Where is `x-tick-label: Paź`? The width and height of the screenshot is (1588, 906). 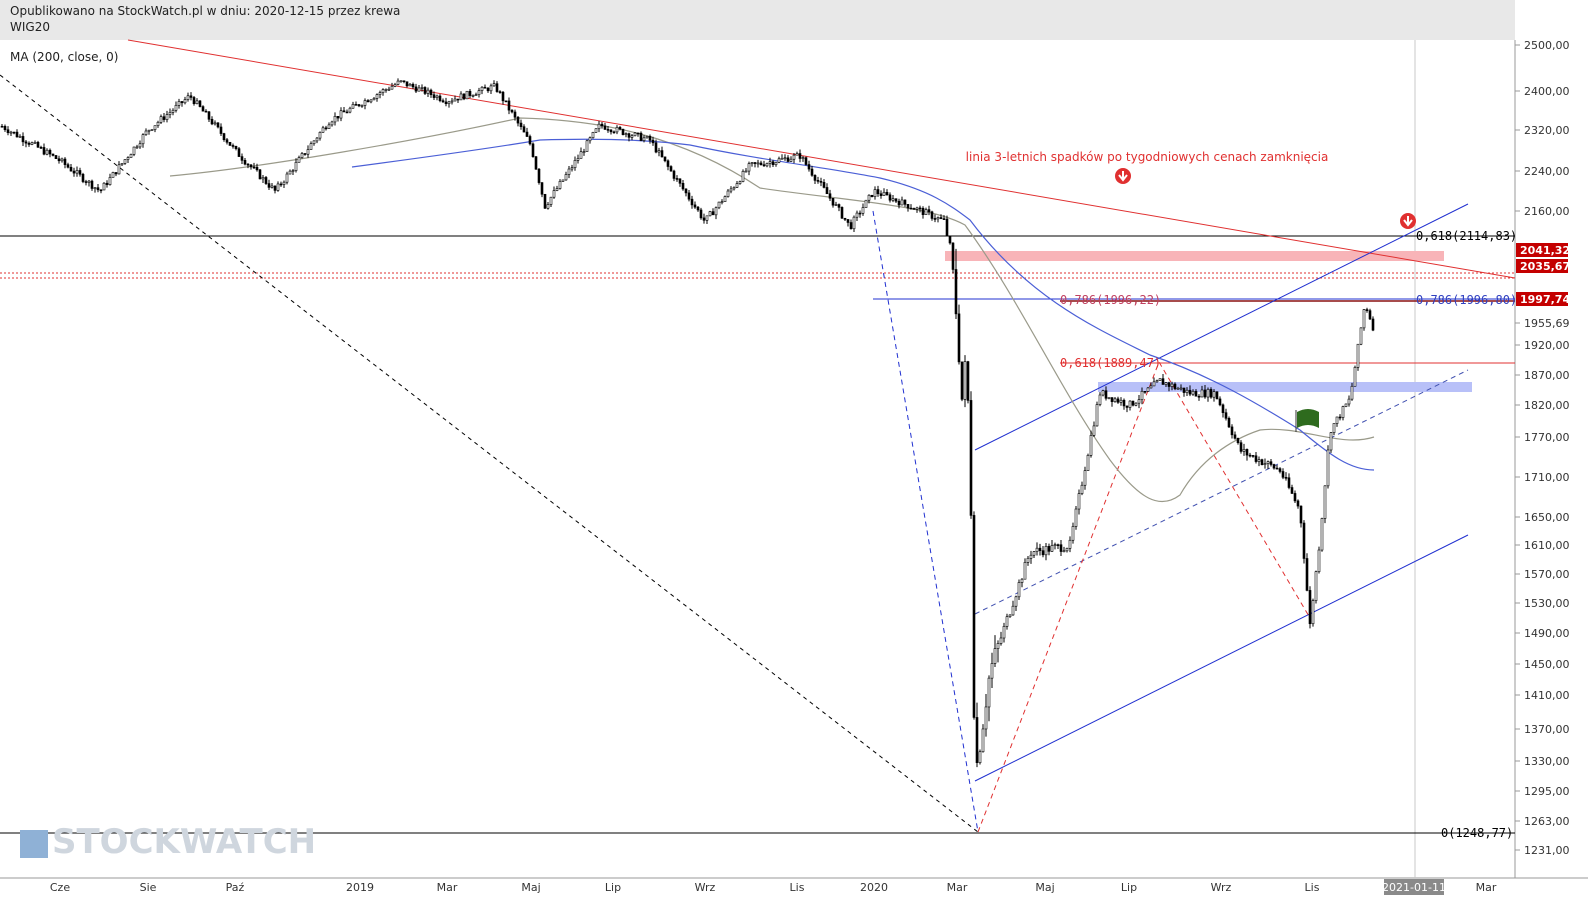
x-tick-label: Paź is located at coordinates (235, 887).